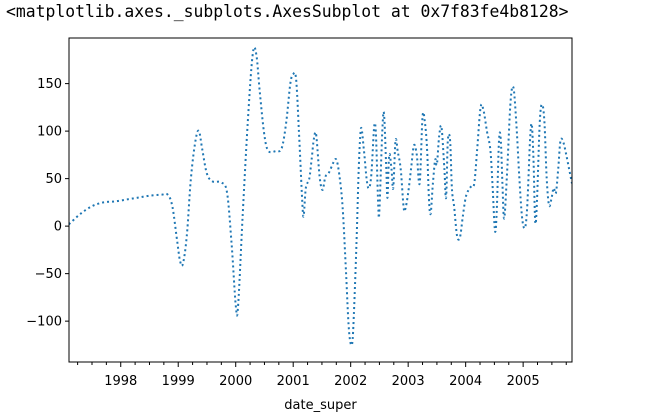  I want to click on x-tick-label: 2005, so click(523, 381).